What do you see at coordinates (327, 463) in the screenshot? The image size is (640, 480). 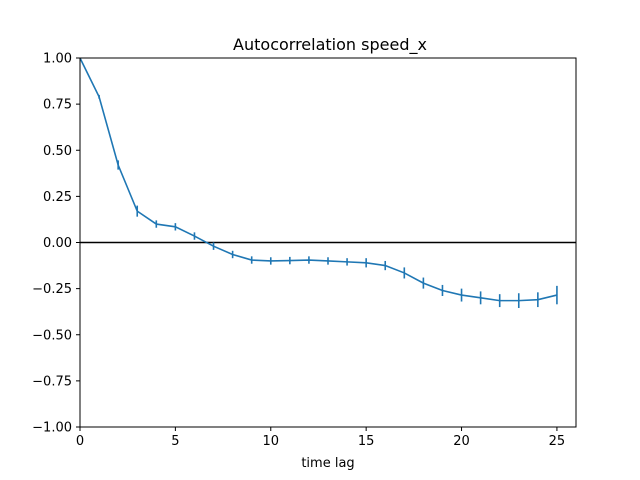 I see `x-axis-label: time lag` at bounding box center [327, 463].